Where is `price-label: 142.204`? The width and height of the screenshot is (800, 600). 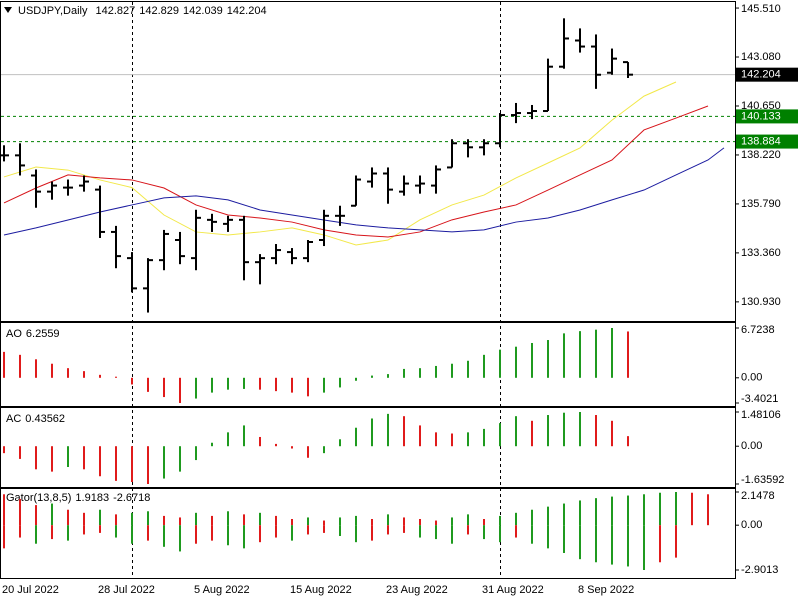
price-label: 142.204 is located at coordinates (761, 75).